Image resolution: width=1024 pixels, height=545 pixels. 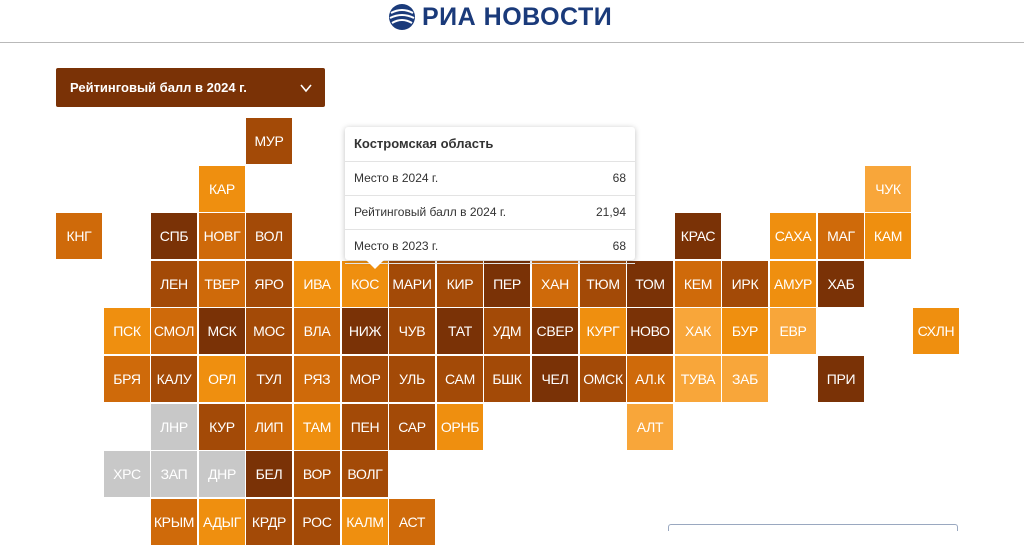 I want to click on region-tile: ХАБ, so click(x=841, y=284).